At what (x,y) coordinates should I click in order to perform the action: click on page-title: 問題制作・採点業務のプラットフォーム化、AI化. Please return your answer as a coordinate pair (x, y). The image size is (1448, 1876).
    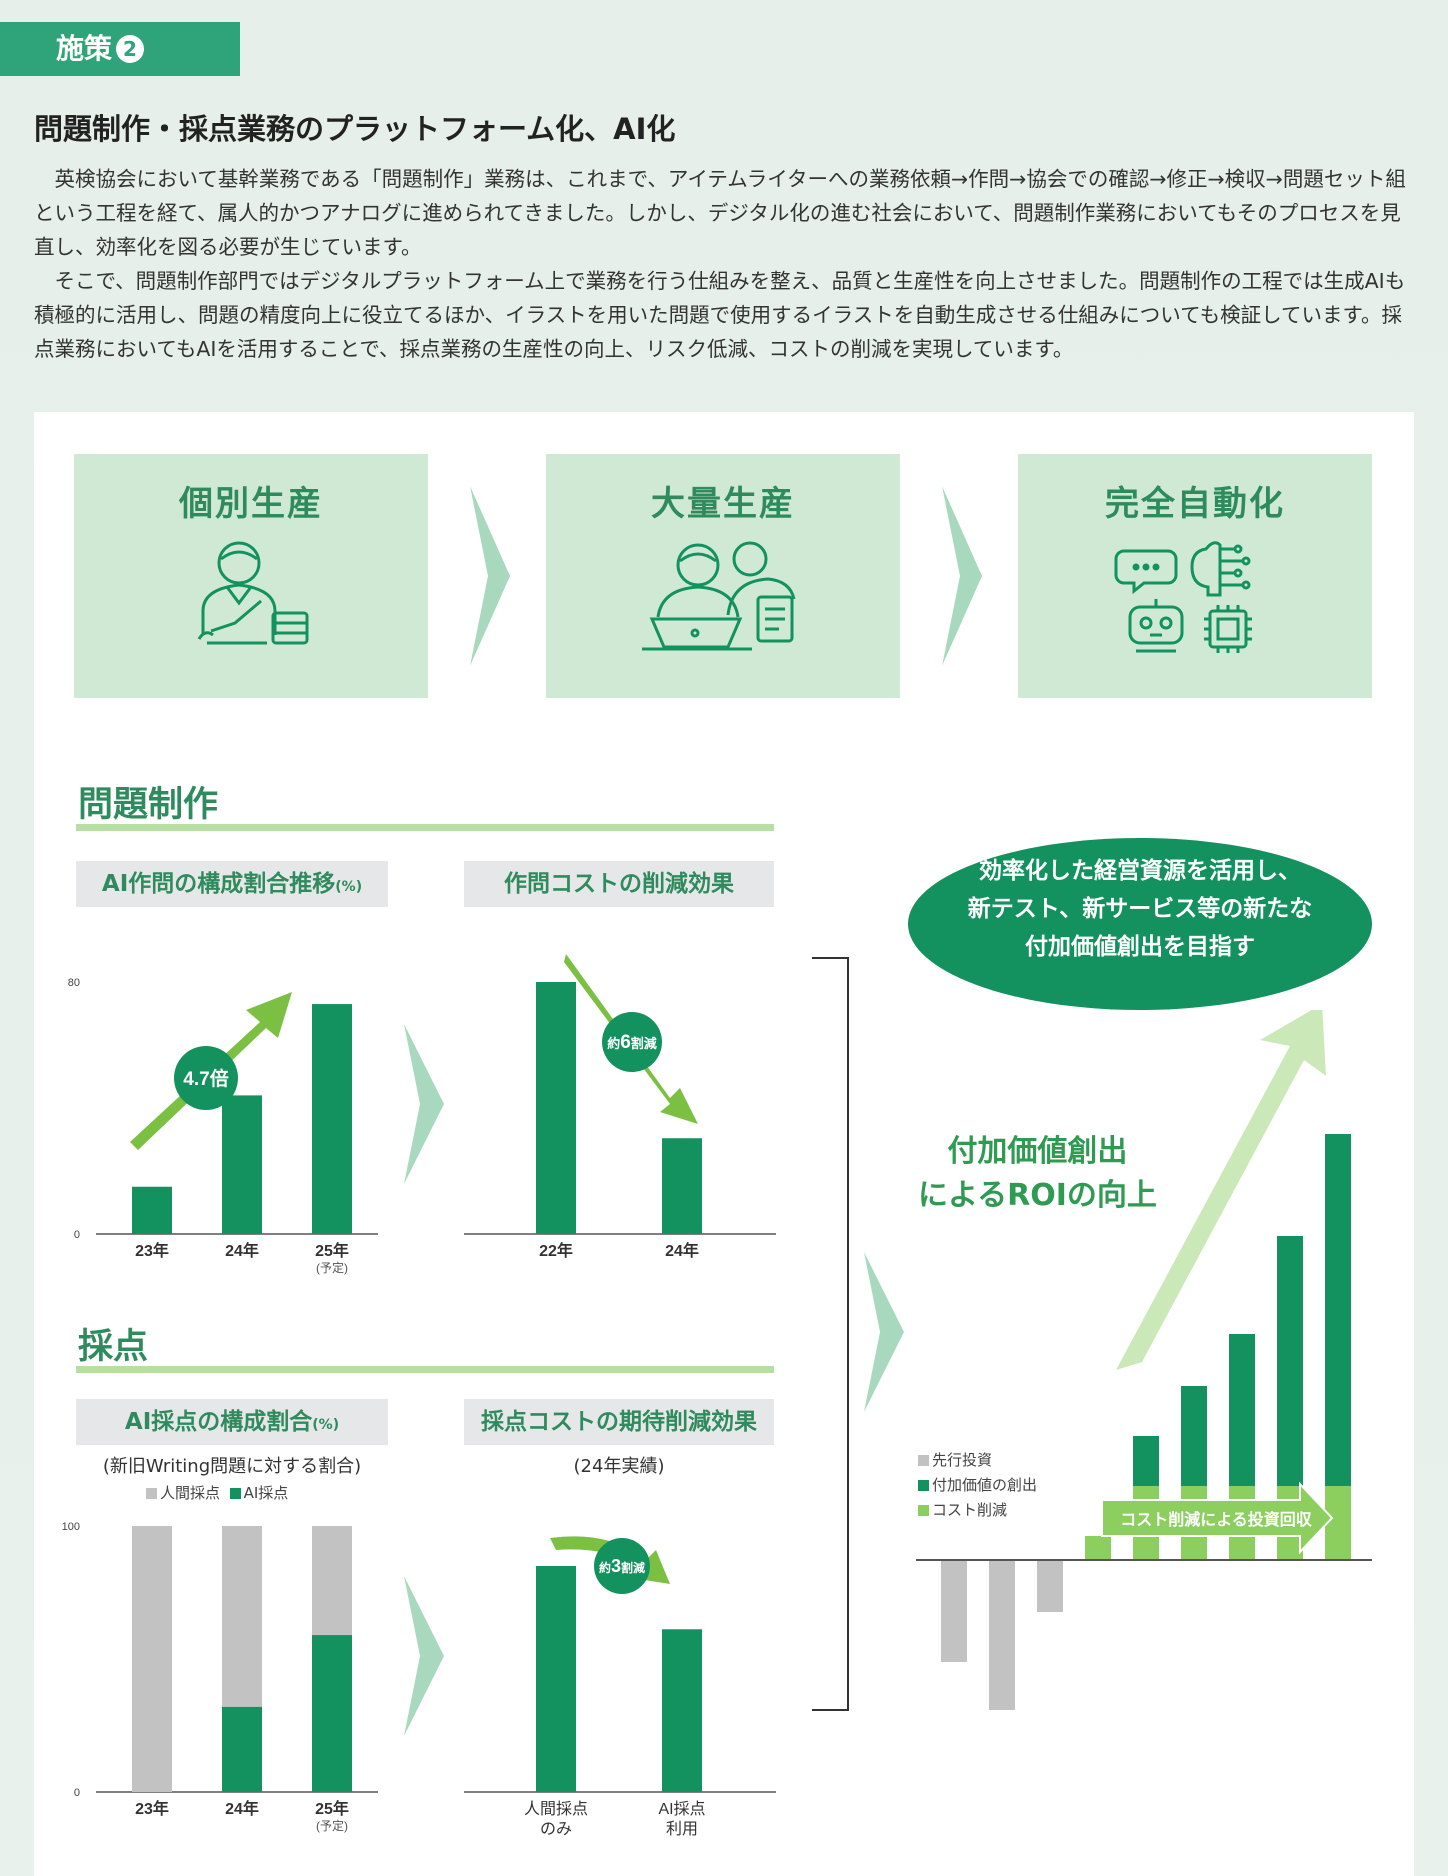
    Looking at the image, I should click on (355, 129).